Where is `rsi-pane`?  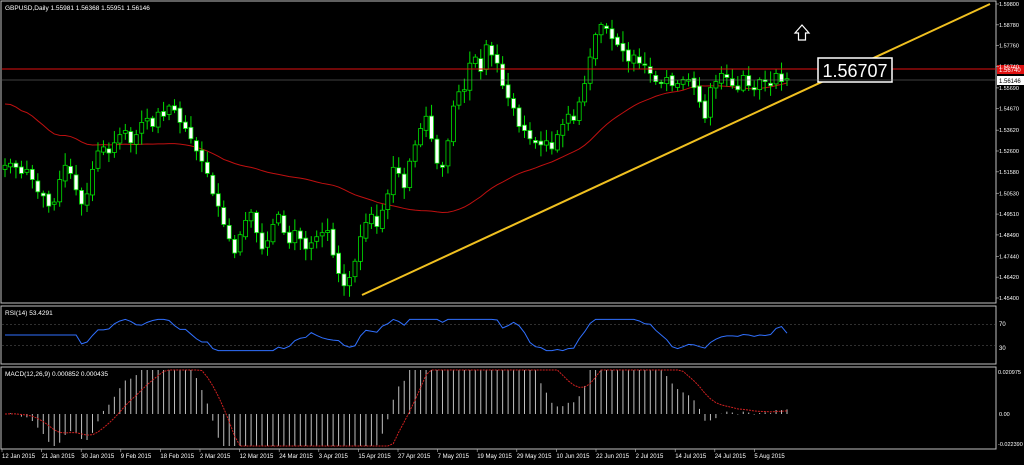
rsi-pane is located at coordinates (498, 335).